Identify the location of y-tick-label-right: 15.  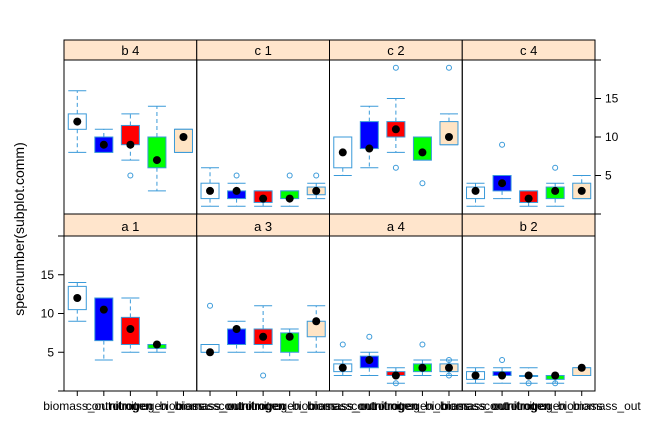
(612, 99).